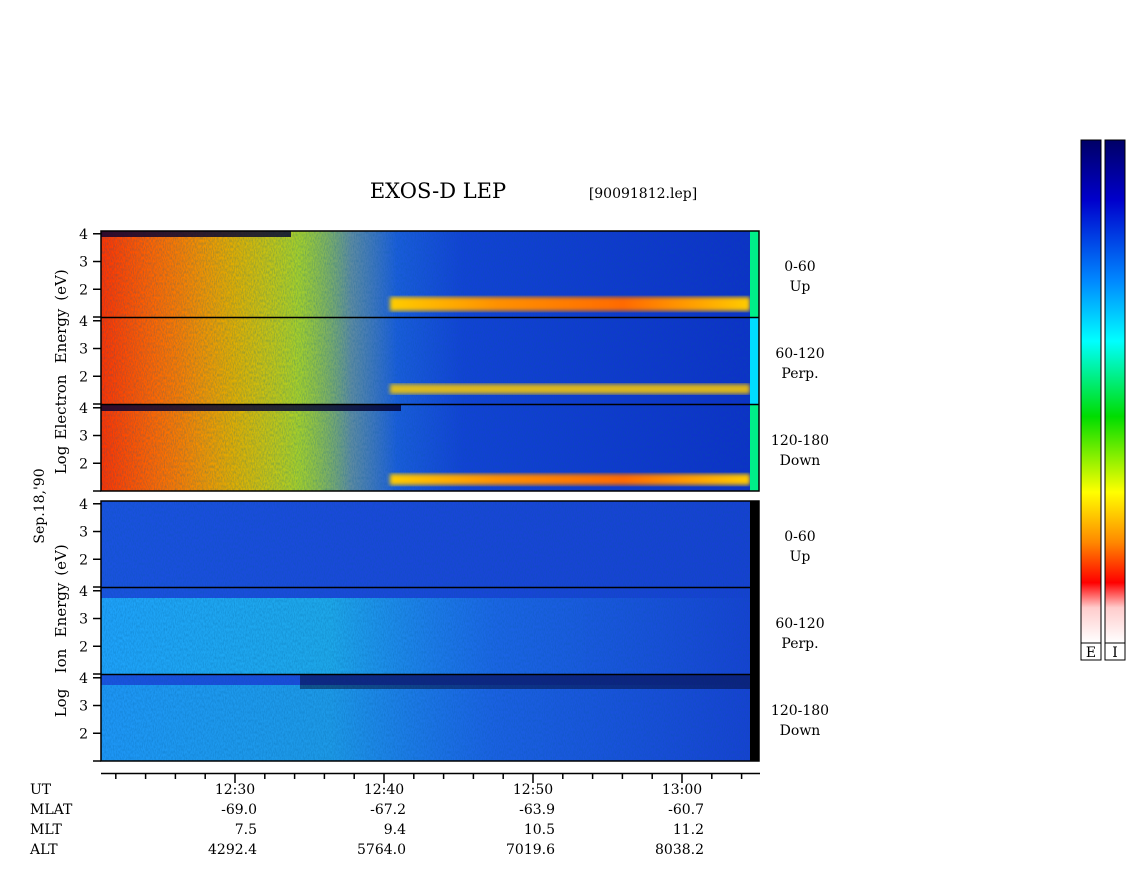 Image resolution: width=1130 pixels, height=875 pixels. I want to click on ephemeris-row-label: MLT, so click(46, 830).